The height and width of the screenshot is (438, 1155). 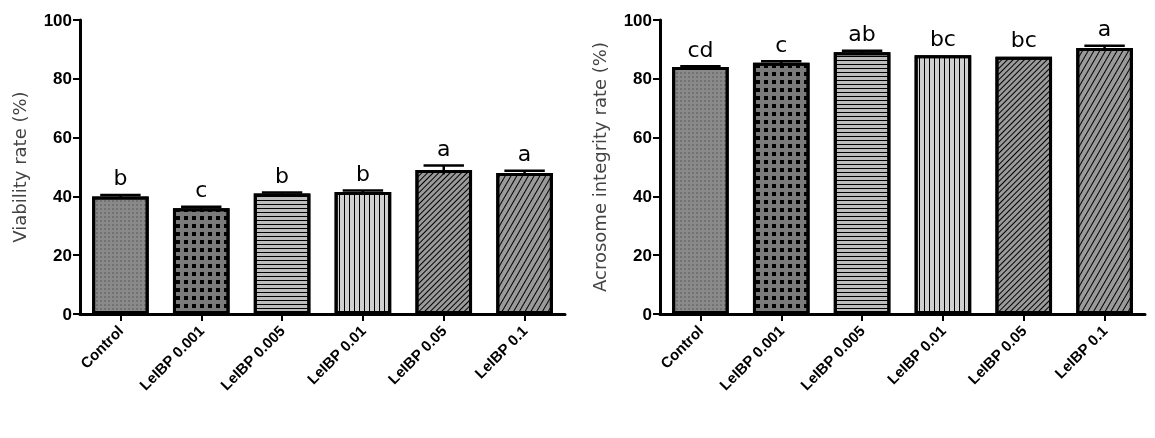 What do you see at coordinates (700, 49) in the screenshot?
I see `annotation: cd` at bounding box center [700, 49].